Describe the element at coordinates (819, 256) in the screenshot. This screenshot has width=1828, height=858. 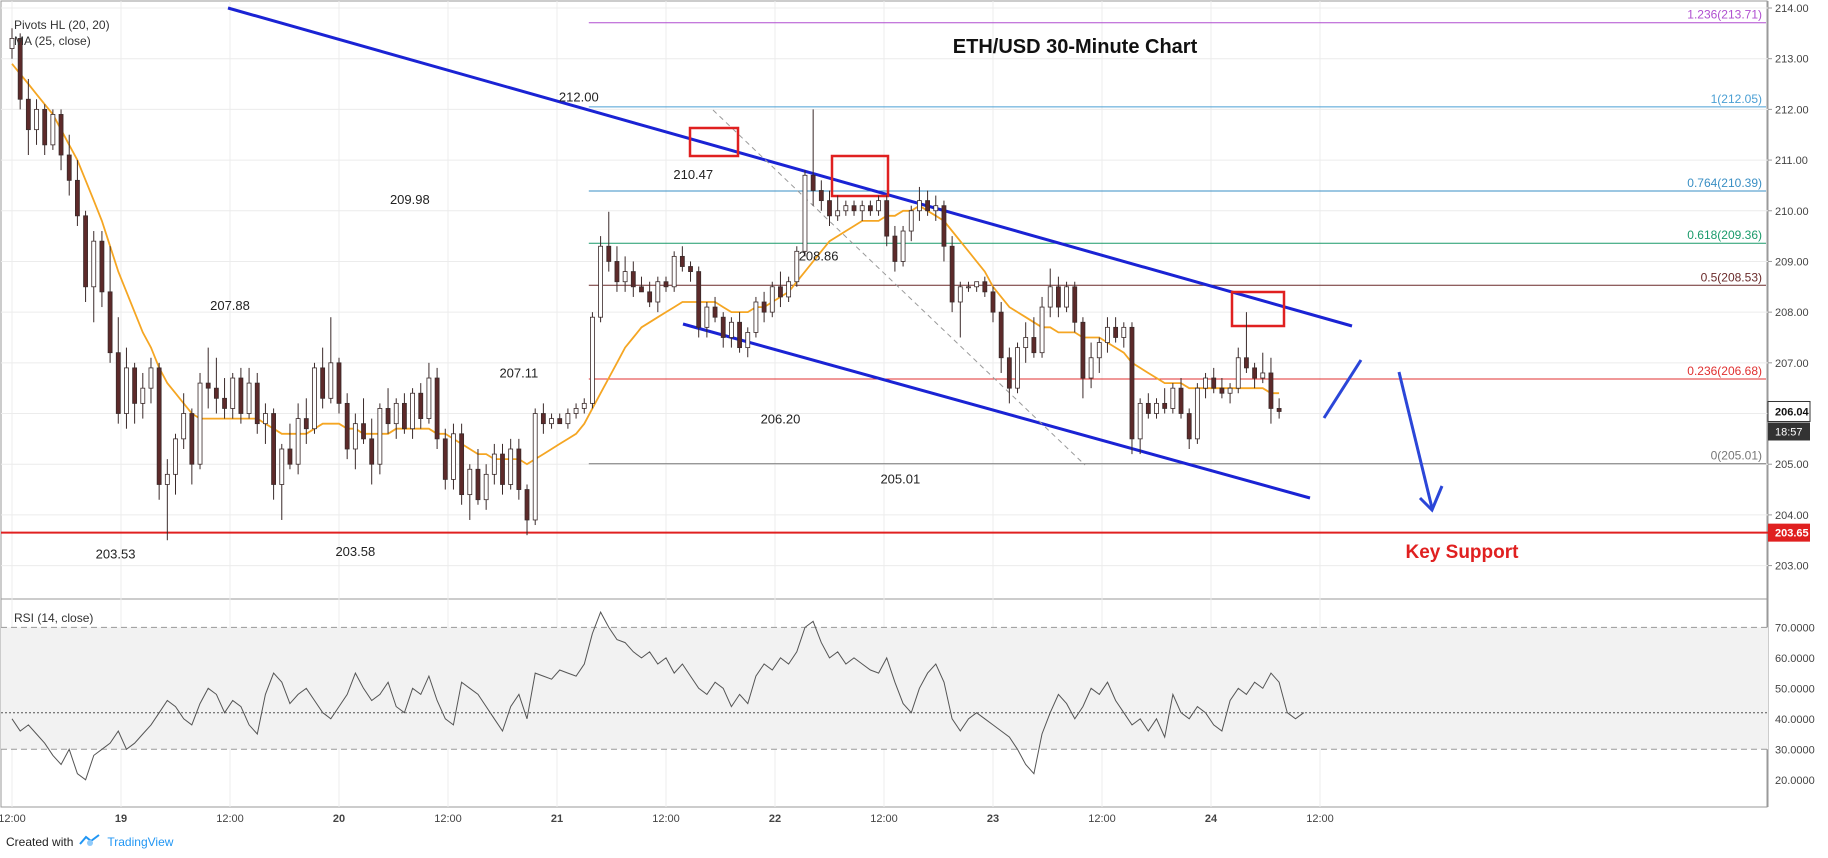
I see `pivot-label: 208.86` at that location.